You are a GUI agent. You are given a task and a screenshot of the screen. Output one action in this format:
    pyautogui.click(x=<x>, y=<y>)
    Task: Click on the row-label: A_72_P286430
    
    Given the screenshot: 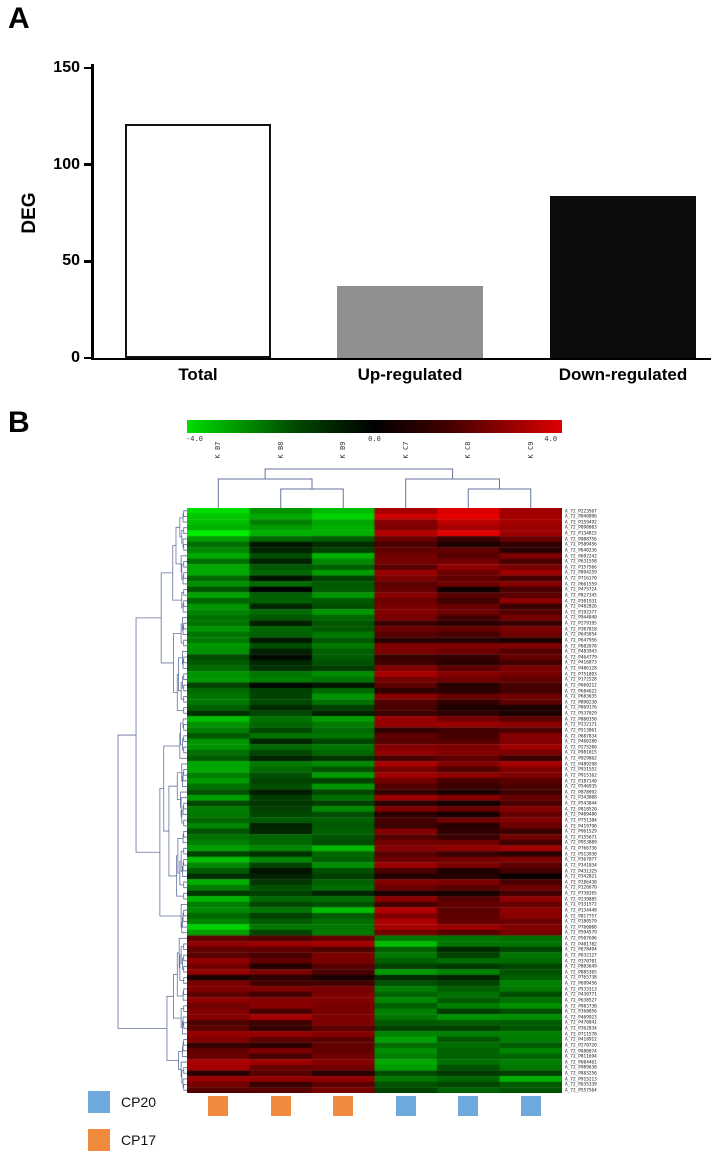 What is the action you would take?
    pyautogui.click(x=581, y=882)
    